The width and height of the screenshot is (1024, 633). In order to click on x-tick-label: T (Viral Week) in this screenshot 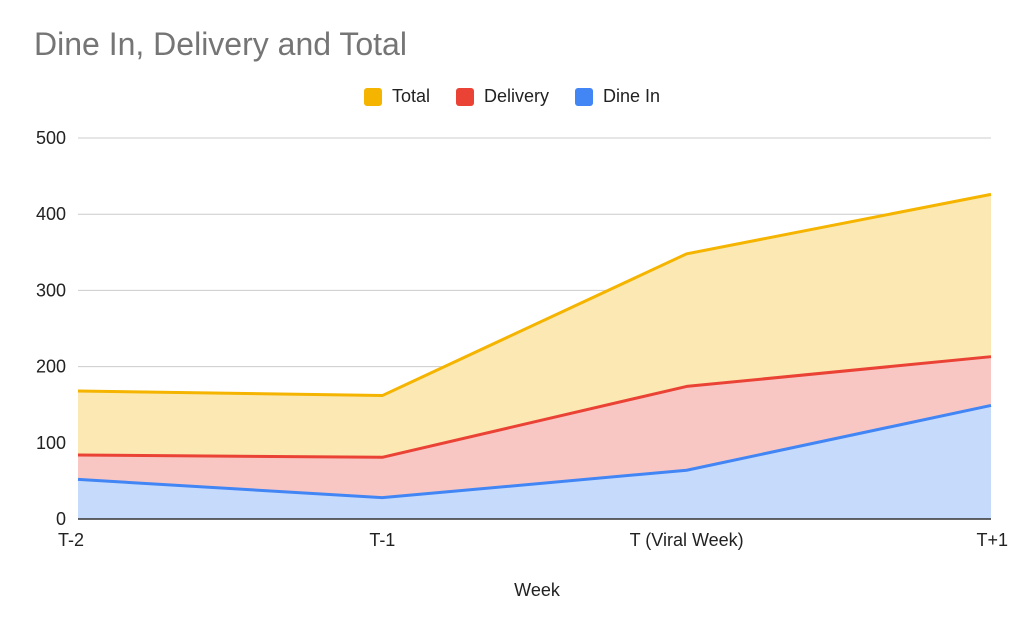, I will do `click(687, 540)`.